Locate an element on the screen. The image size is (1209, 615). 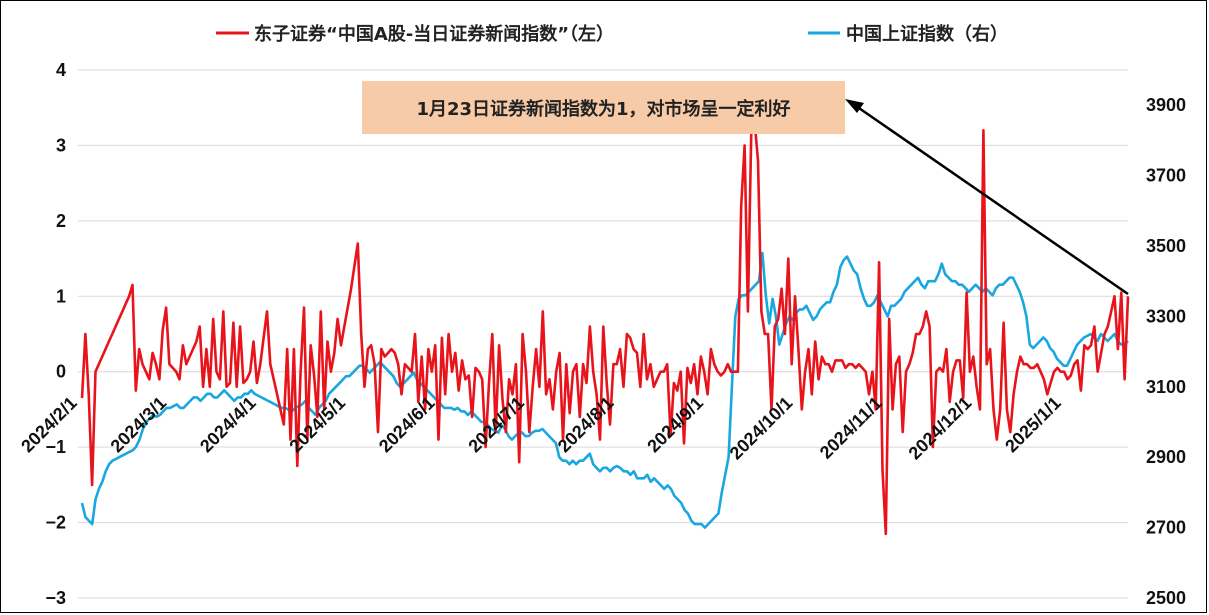
left-axis-ticks: 4 3 2 1 0 −1 −2 −3 is located at coordinates (55, 334).